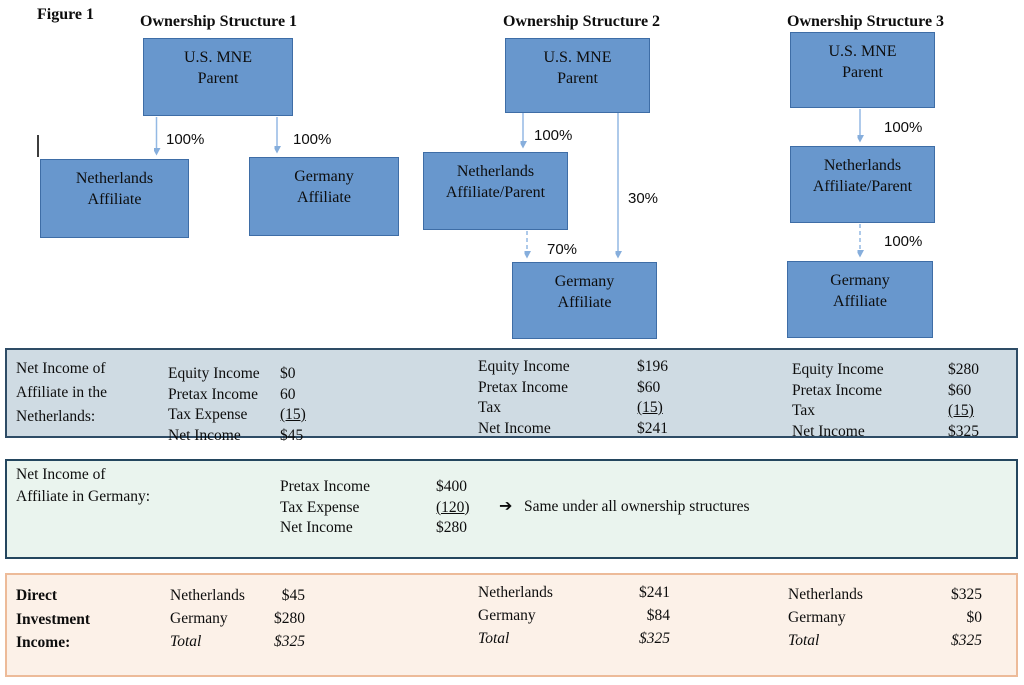 Image resolution: width=1024 pixels, height=685 pixels. Describe the element at coordinates (312, 139) in the screenshot. I see `s1-pct-parent-germany: 100%` at that location.